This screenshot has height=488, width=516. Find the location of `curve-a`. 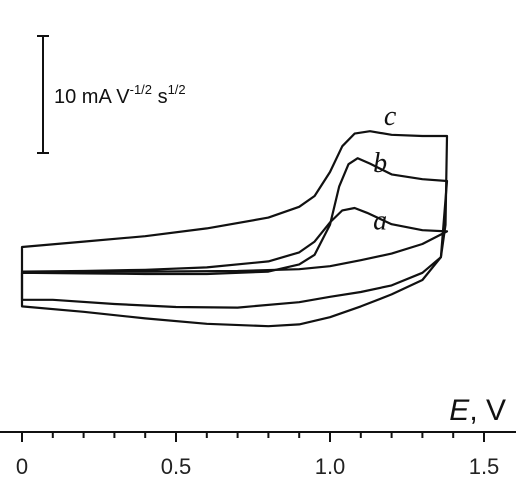

curve-a is located at coordinates (234, 239).